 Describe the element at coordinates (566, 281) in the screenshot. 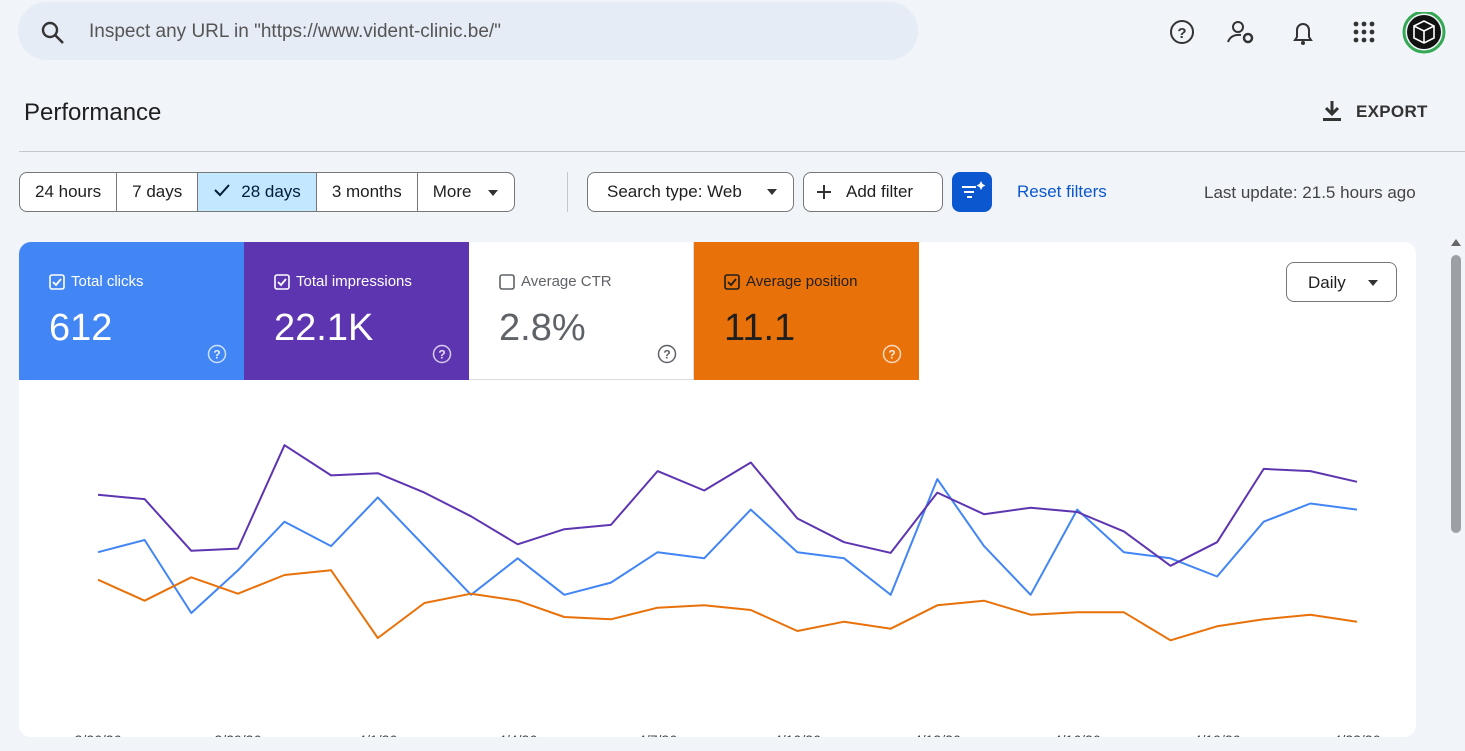

I see `metric-label: Average CTR` at that location.